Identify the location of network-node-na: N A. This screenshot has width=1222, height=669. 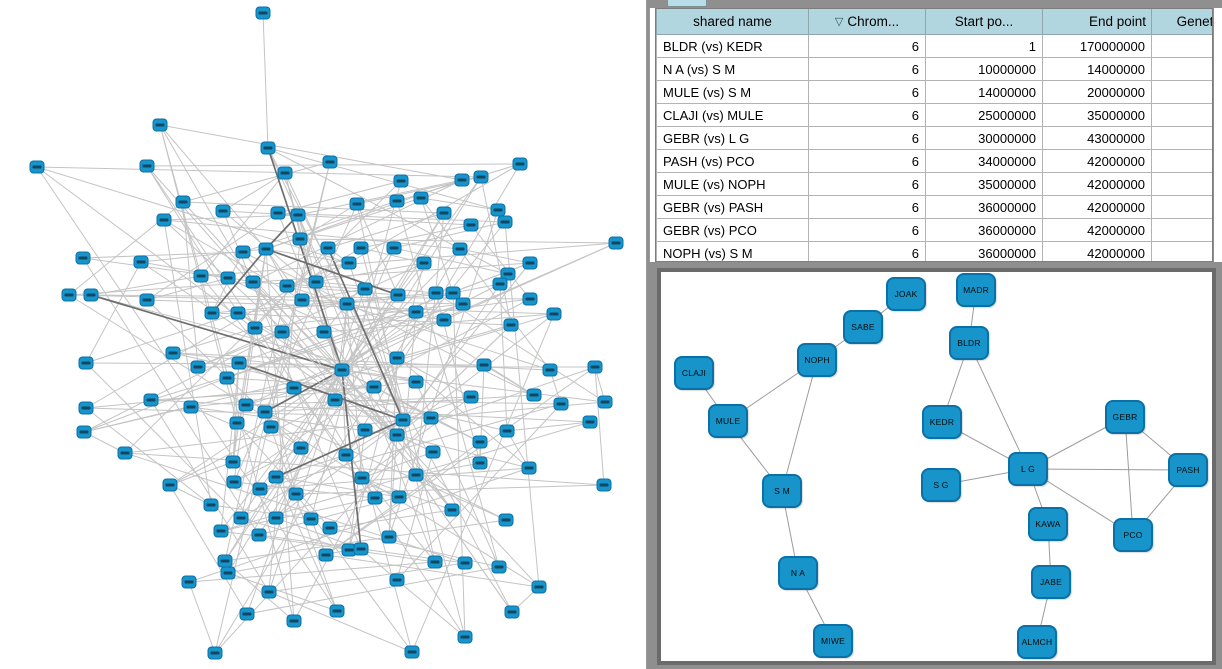
(798, 573).